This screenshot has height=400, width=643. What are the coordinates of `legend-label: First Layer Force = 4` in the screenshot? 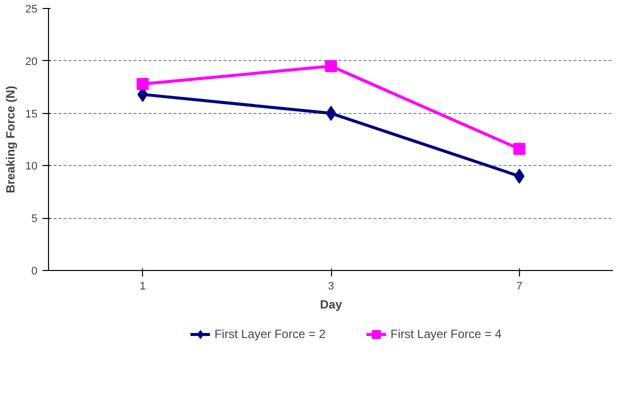 It's located at (446, 334).